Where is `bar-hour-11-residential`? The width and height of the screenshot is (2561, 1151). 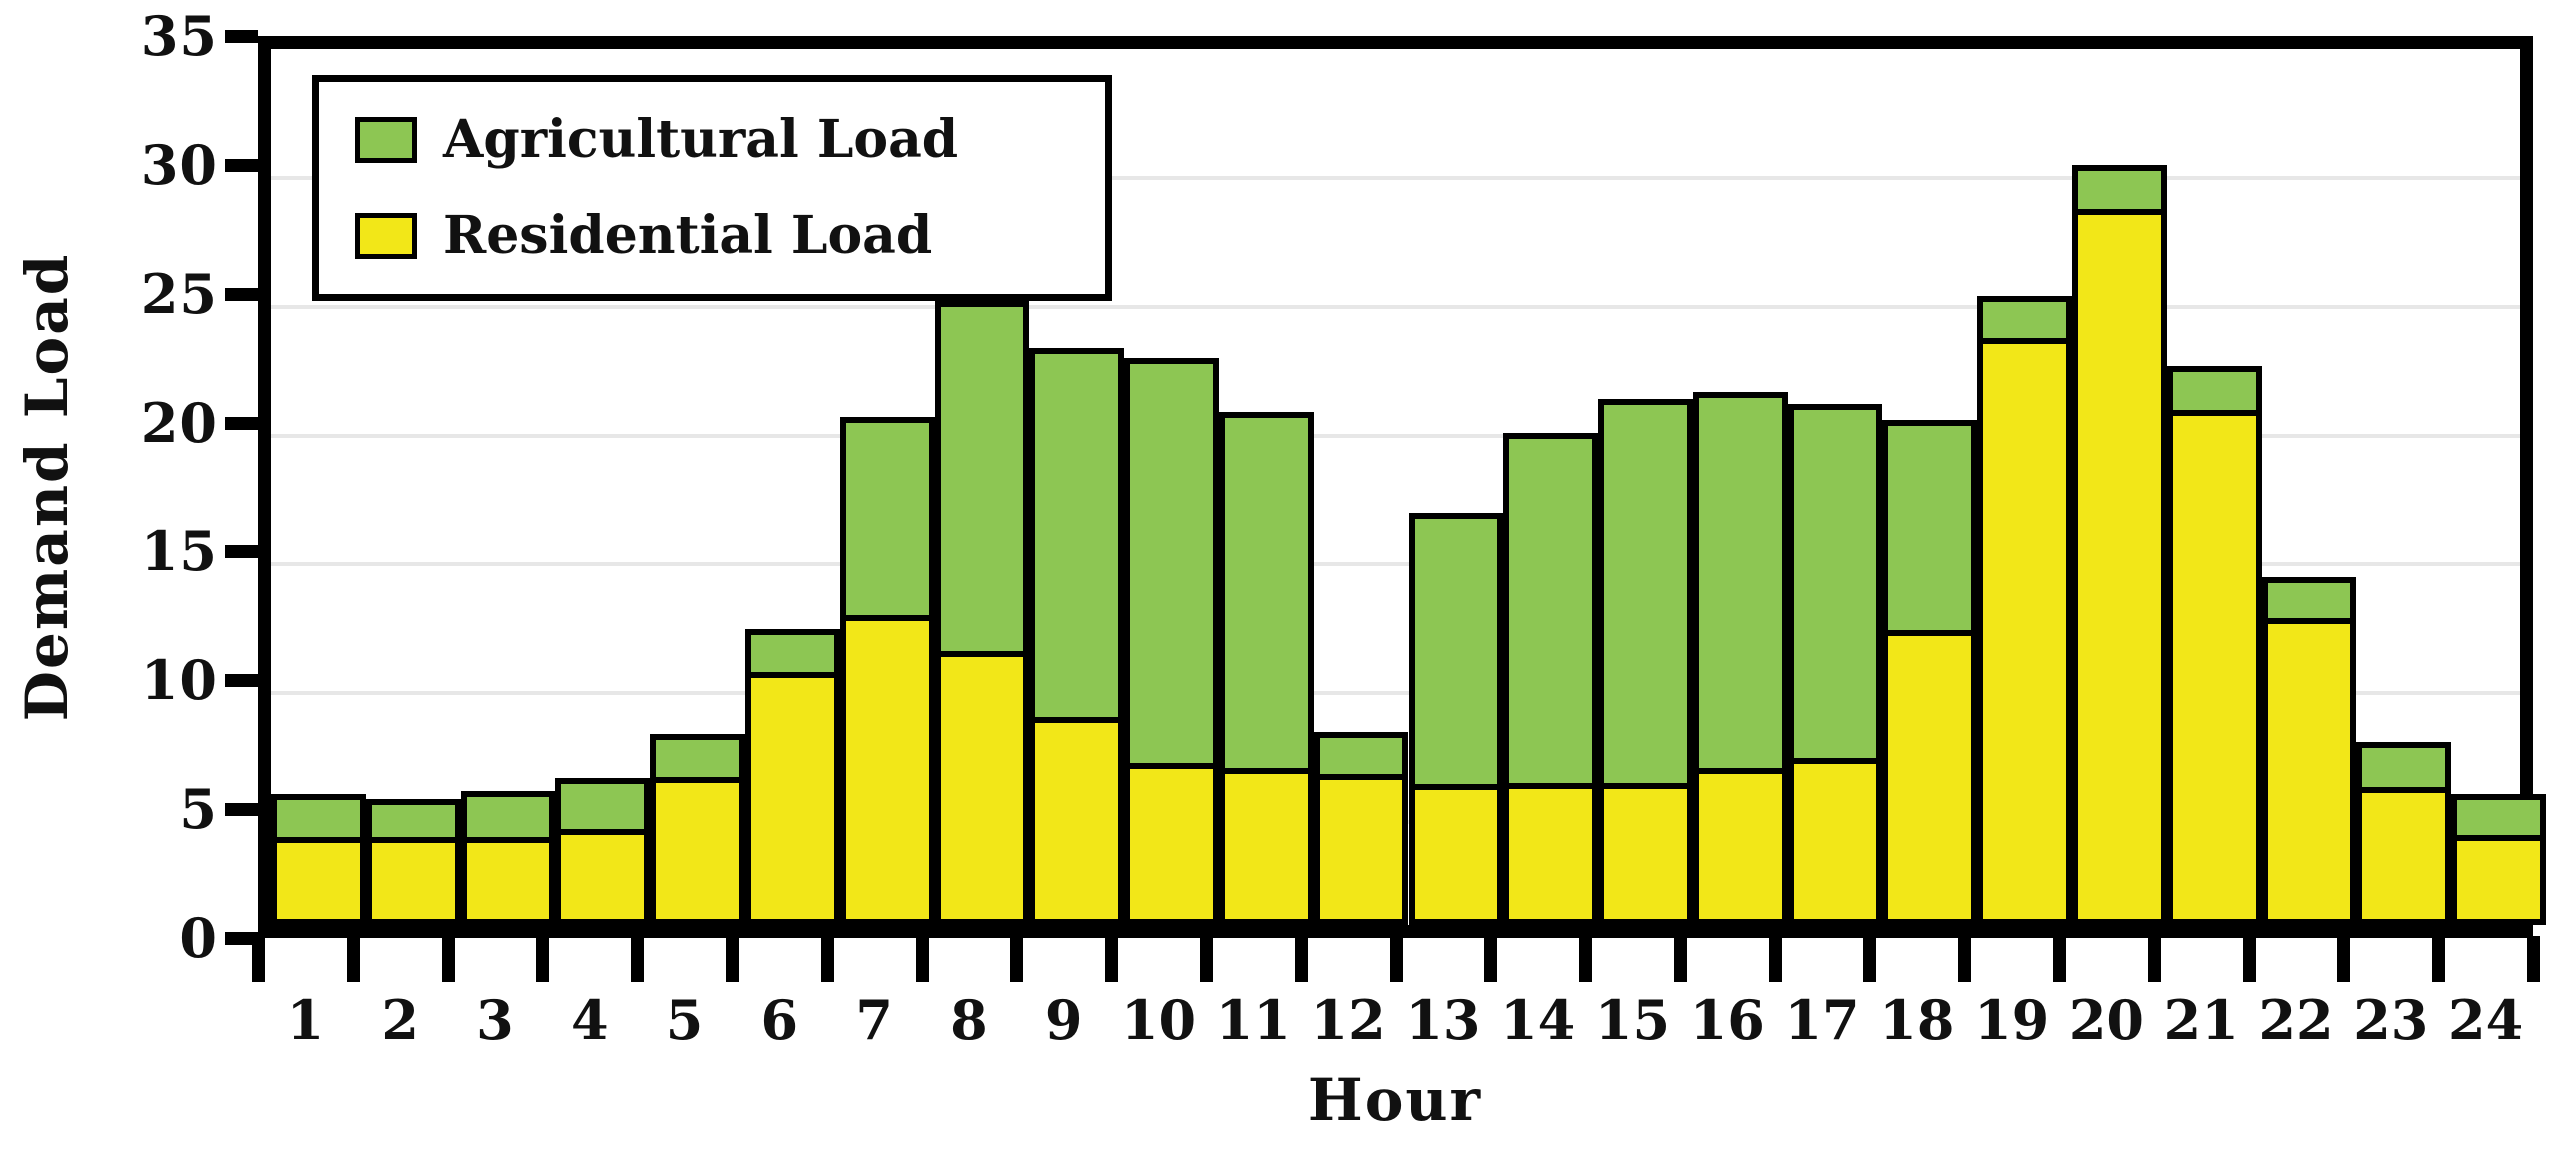
bar-hour-11-residential is located at coordinates (1266, 843).